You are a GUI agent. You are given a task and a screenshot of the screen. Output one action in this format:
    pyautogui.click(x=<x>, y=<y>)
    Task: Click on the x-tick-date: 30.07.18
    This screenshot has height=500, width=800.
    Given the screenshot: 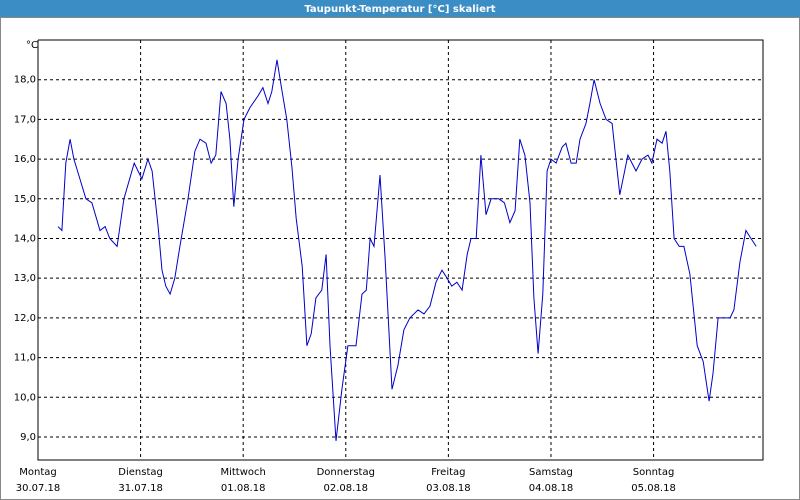 What is the action you would take?
    pyautogui.click(x=38, y=488)
    